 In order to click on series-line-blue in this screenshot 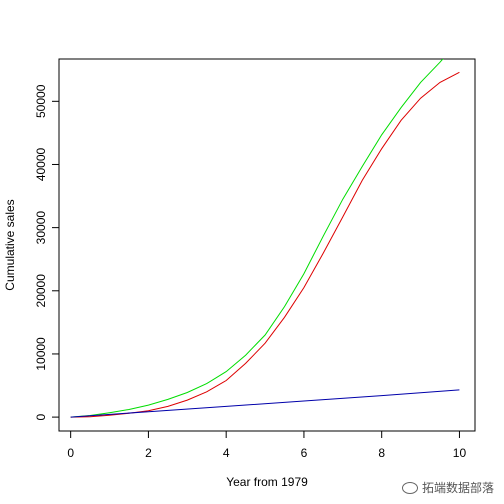, I will do `click(265, 403)`.